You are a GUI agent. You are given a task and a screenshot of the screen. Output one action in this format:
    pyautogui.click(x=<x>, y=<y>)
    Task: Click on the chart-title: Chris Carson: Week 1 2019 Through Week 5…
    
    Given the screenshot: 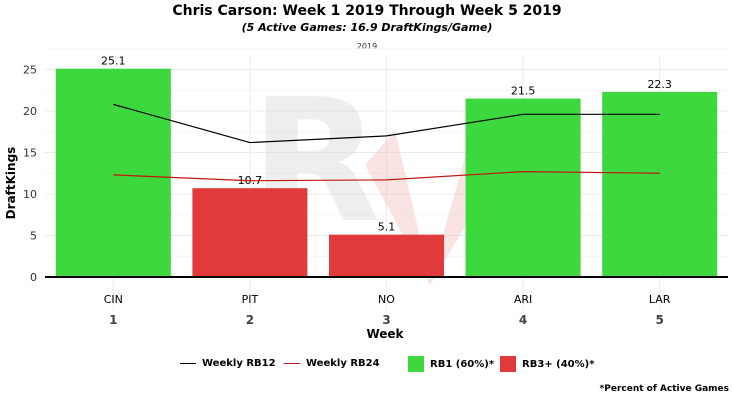 What is the action you would take?
    pyautogui.click(x=367, y=11)
    